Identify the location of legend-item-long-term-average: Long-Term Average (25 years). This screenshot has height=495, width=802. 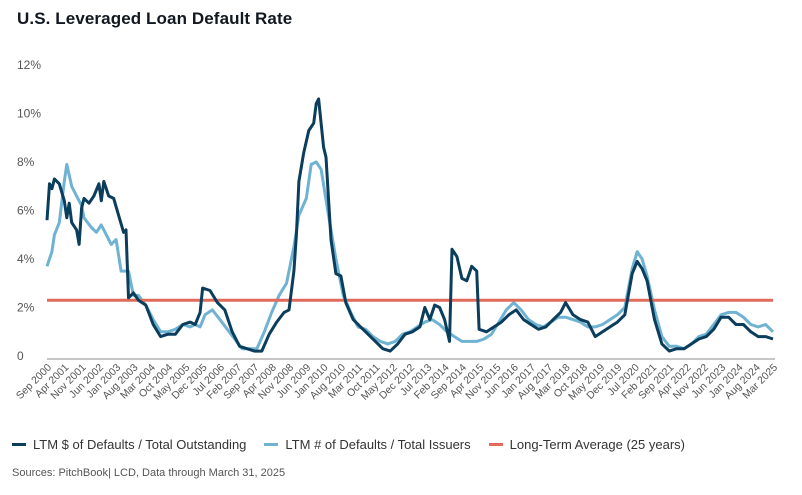
(586, 444).